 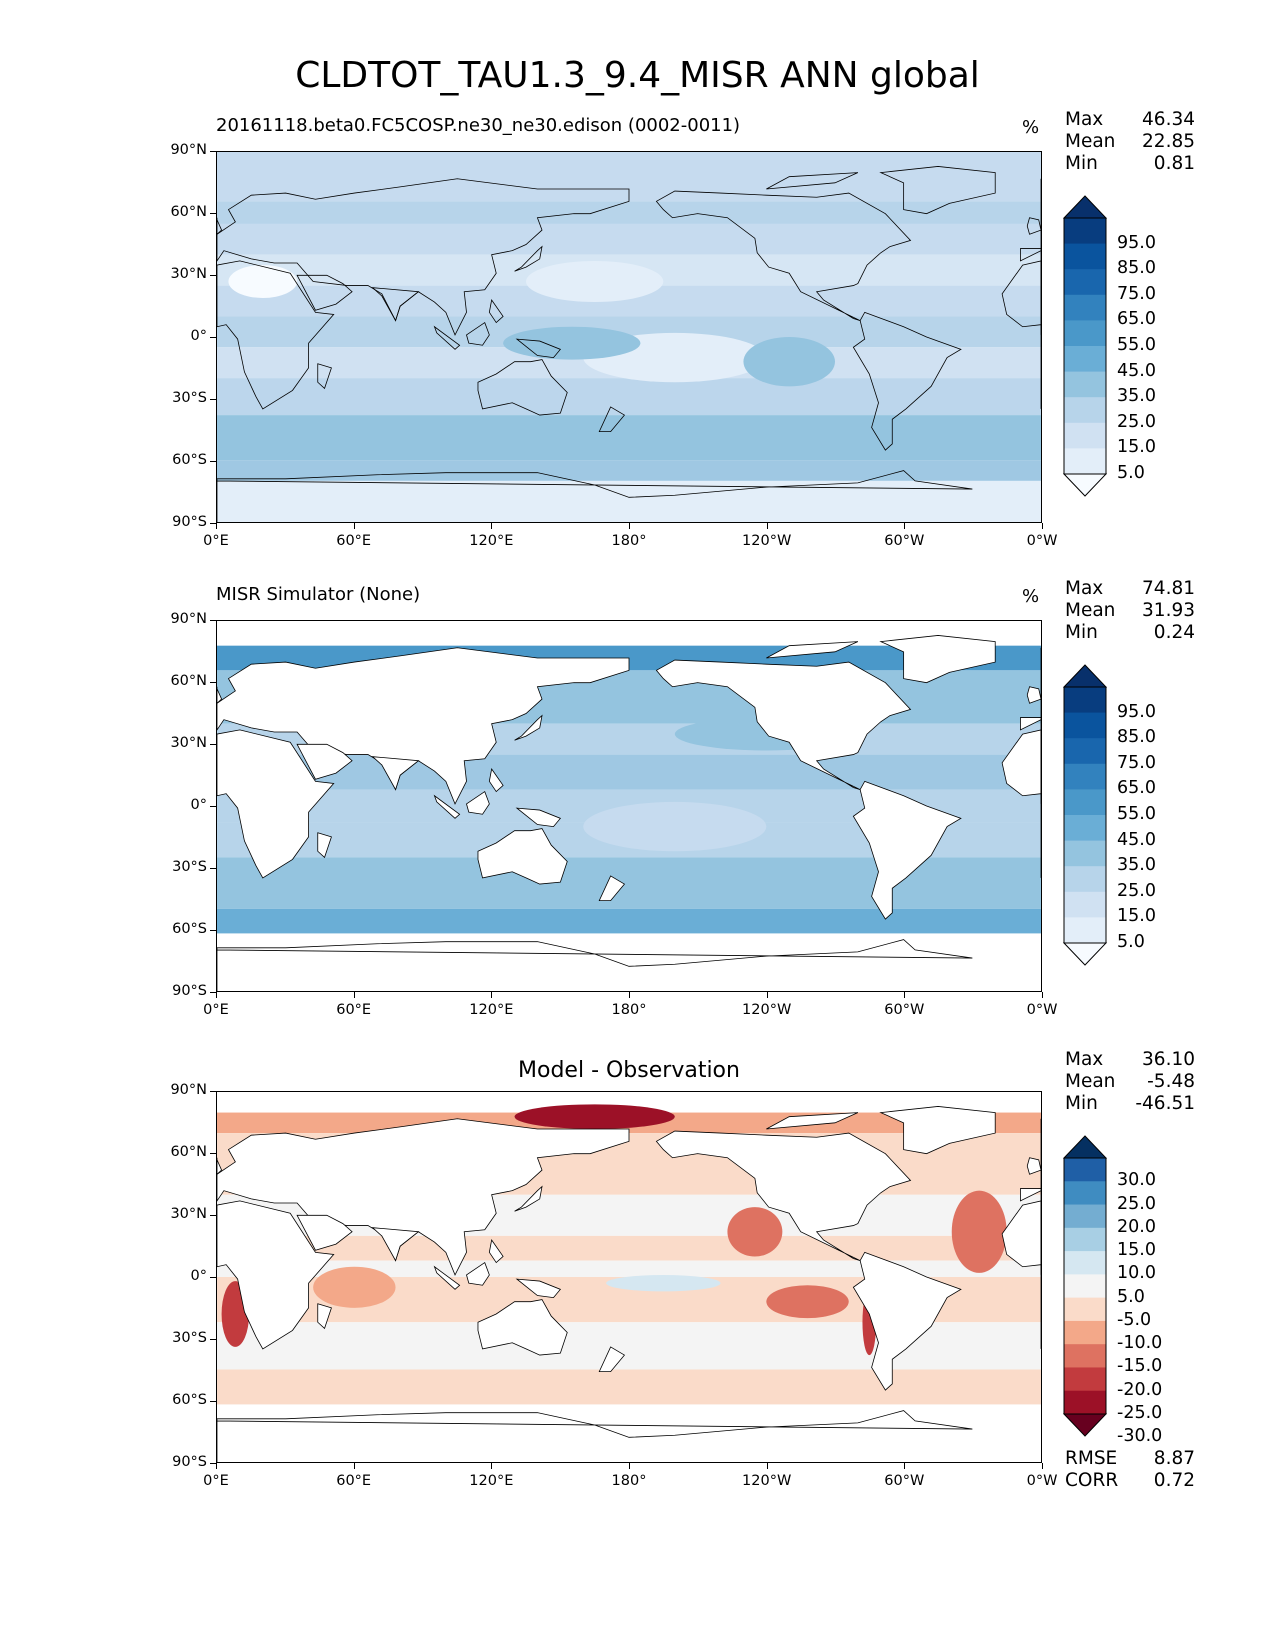 What do you see at coordinates (1130, 1459) in the screenshot?
I see `stat-rmse: RMSE 8.87` at bounding box center [1130, 1459].